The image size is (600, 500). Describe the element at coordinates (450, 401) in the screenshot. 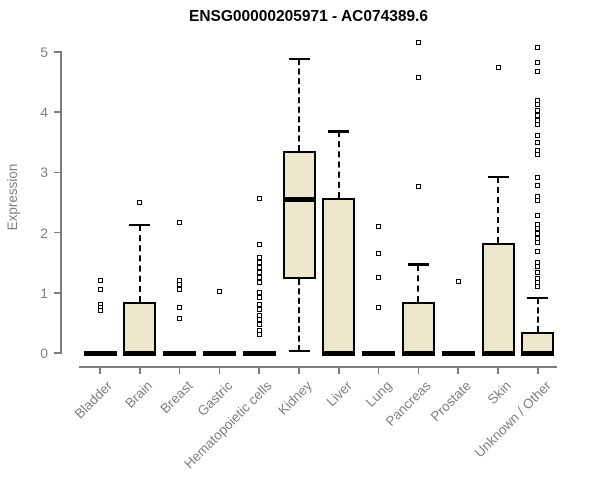

I see `x-tick-label: Prostate` at that location.